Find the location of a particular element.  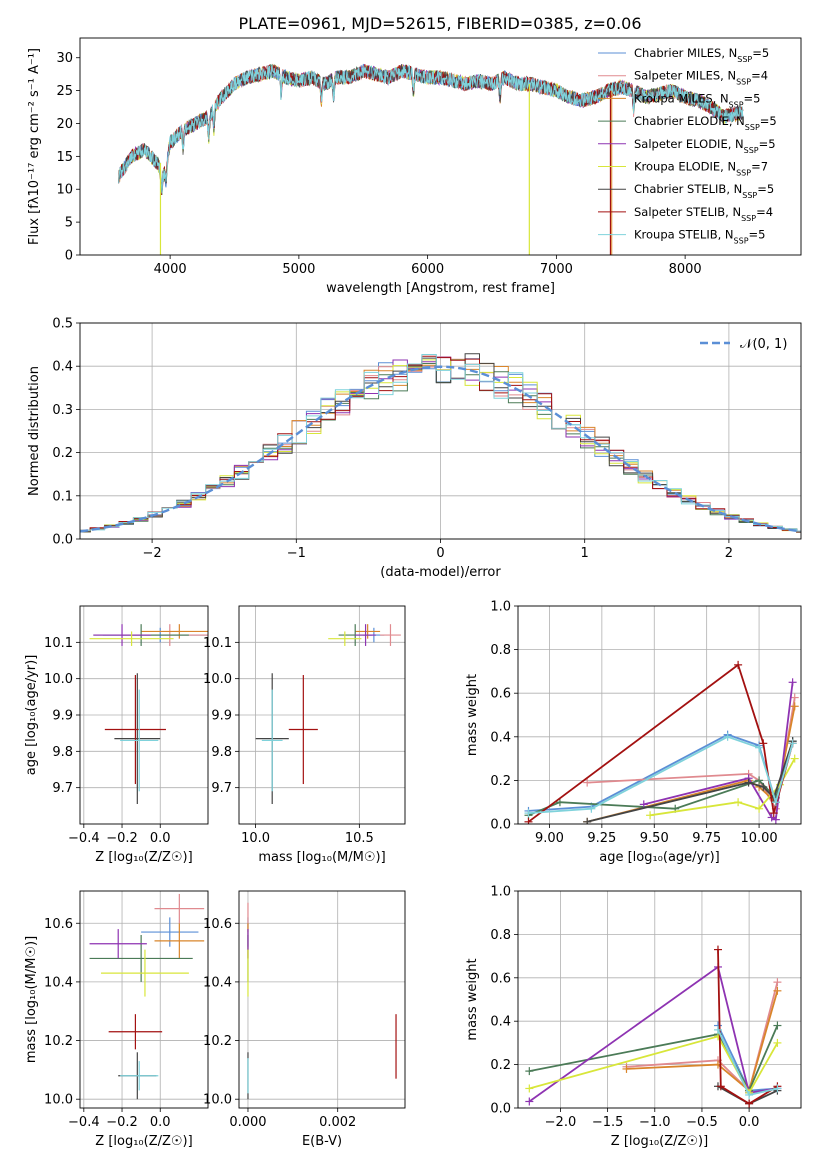

x-tick-label: 9.75 is located at coordinates (706, 838).